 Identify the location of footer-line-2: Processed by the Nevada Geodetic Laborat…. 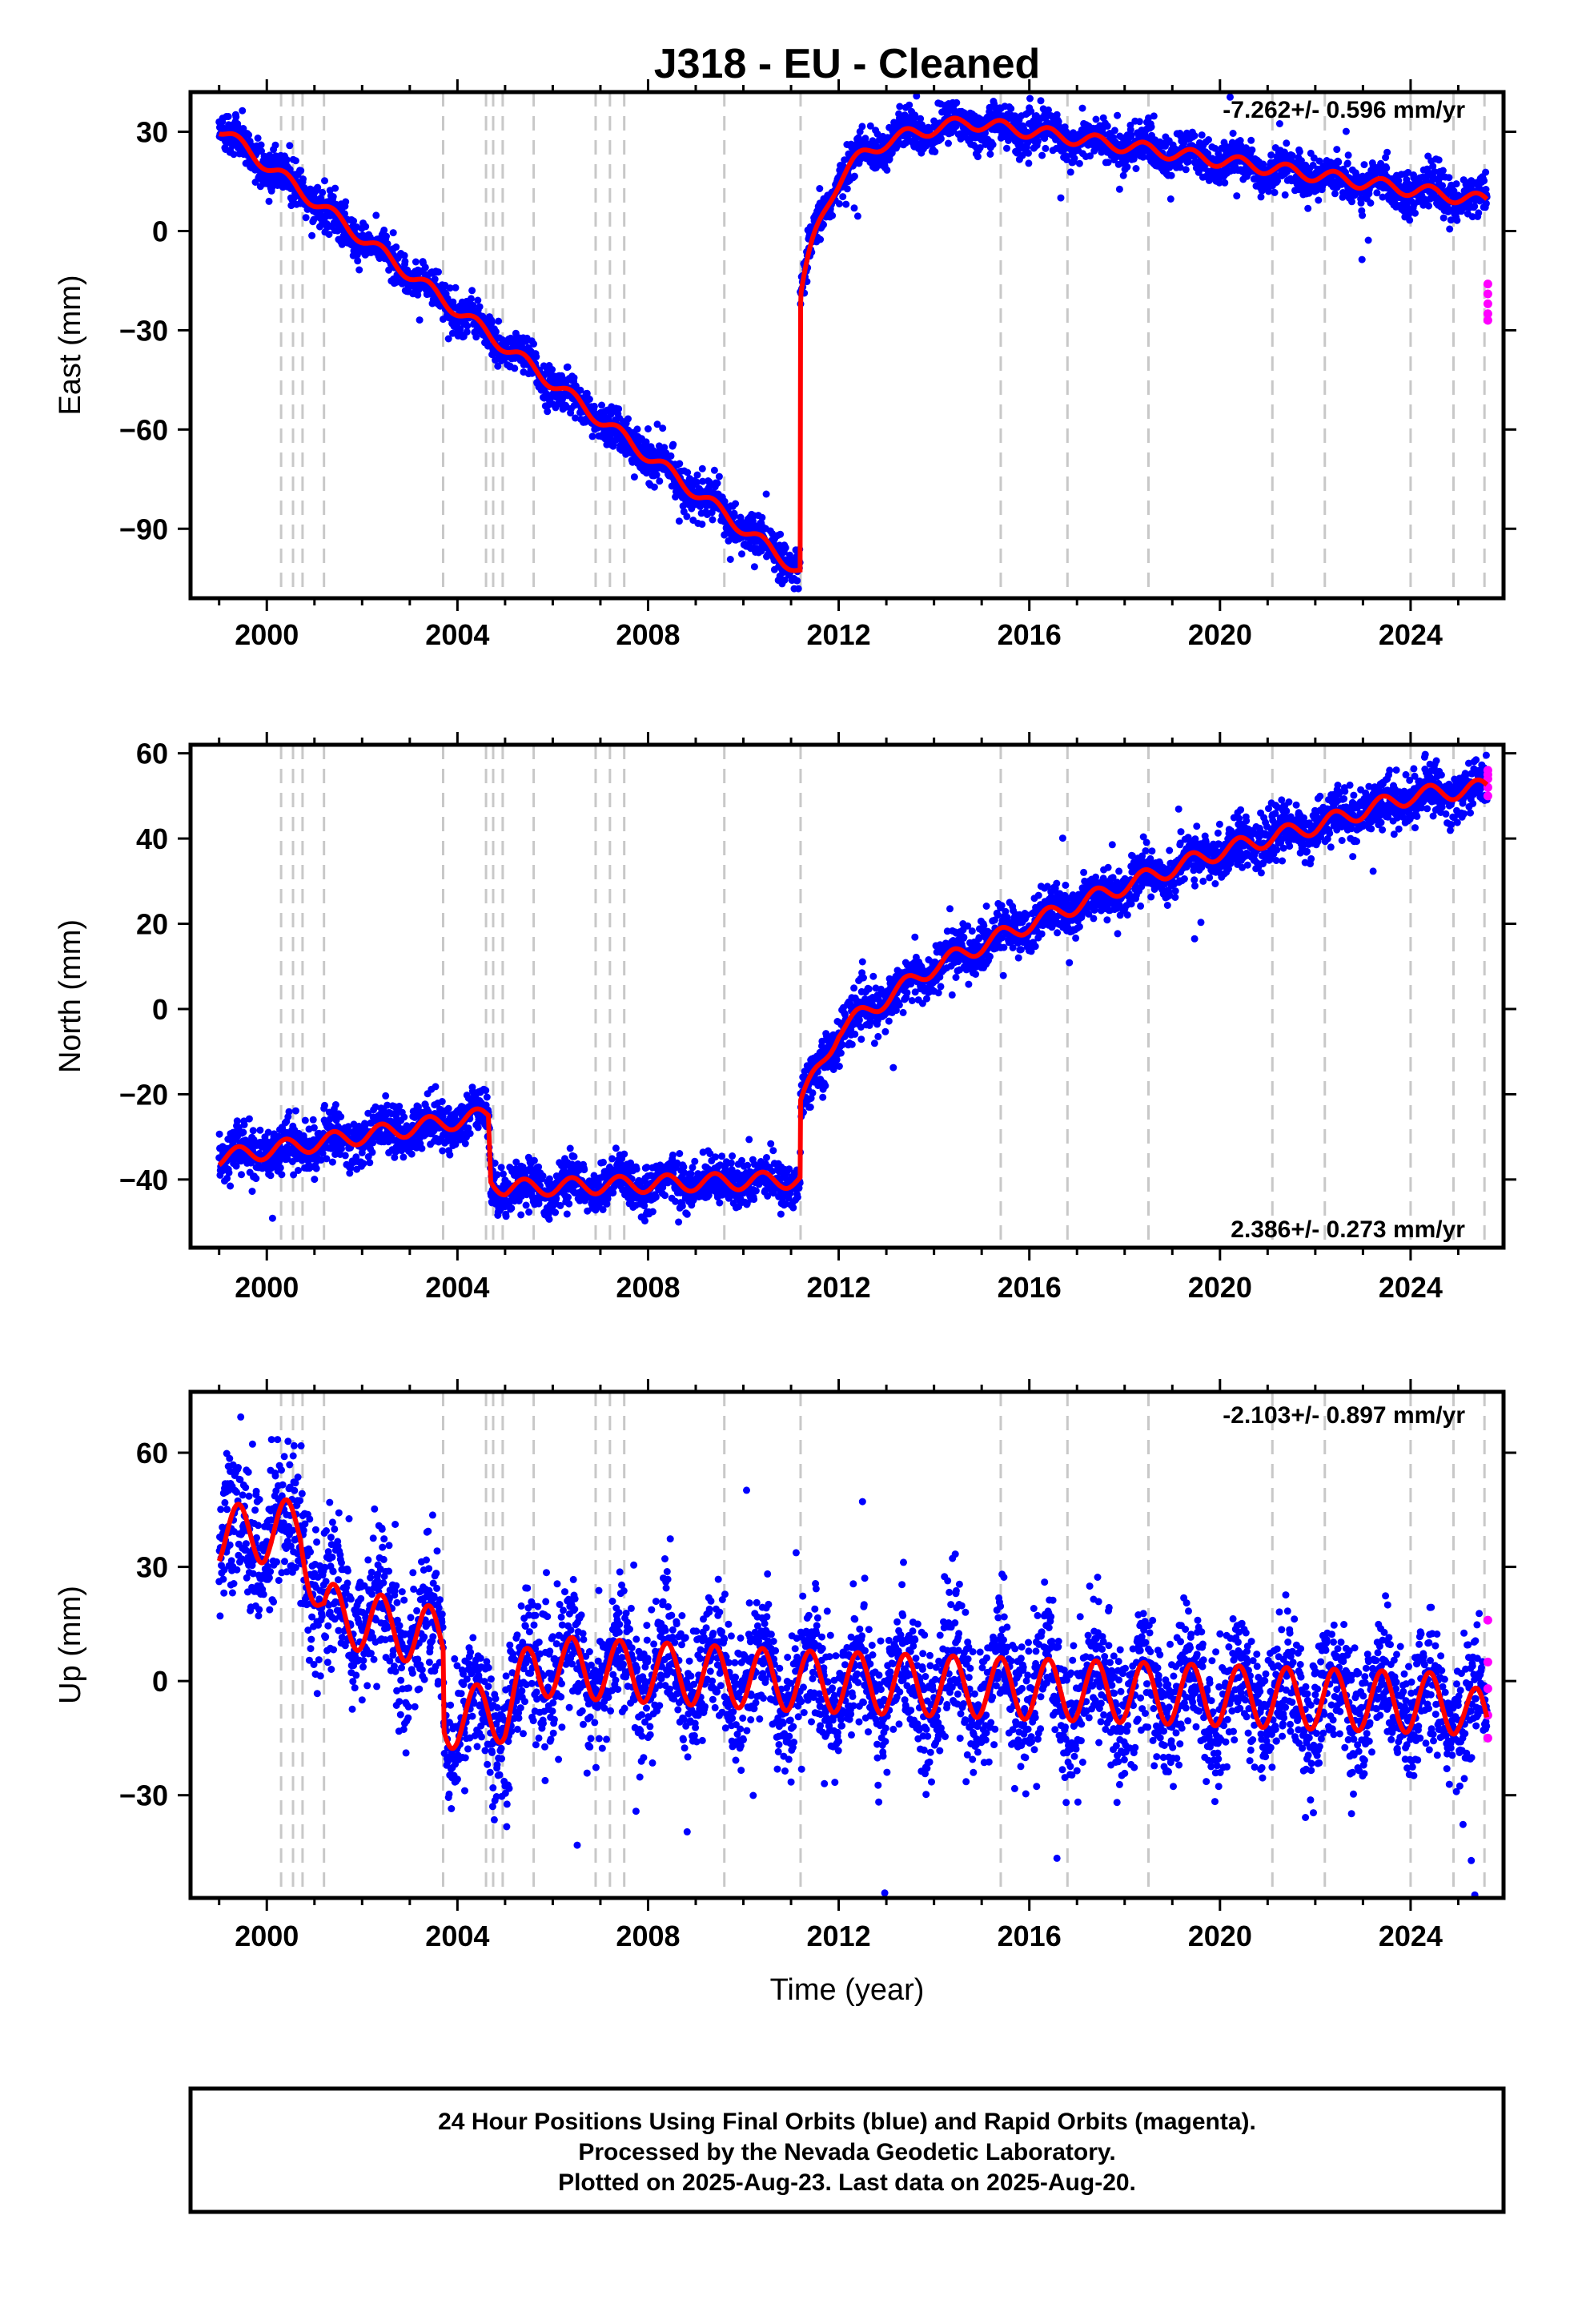
(847, 2152).